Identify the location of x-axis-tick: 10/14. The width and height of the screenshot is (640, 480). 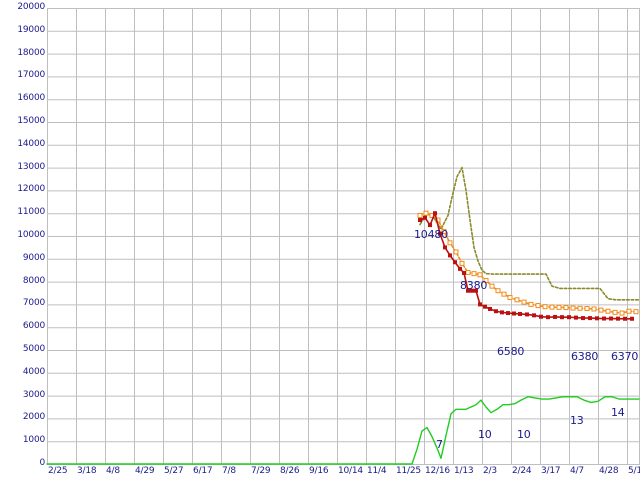
(350, 471).